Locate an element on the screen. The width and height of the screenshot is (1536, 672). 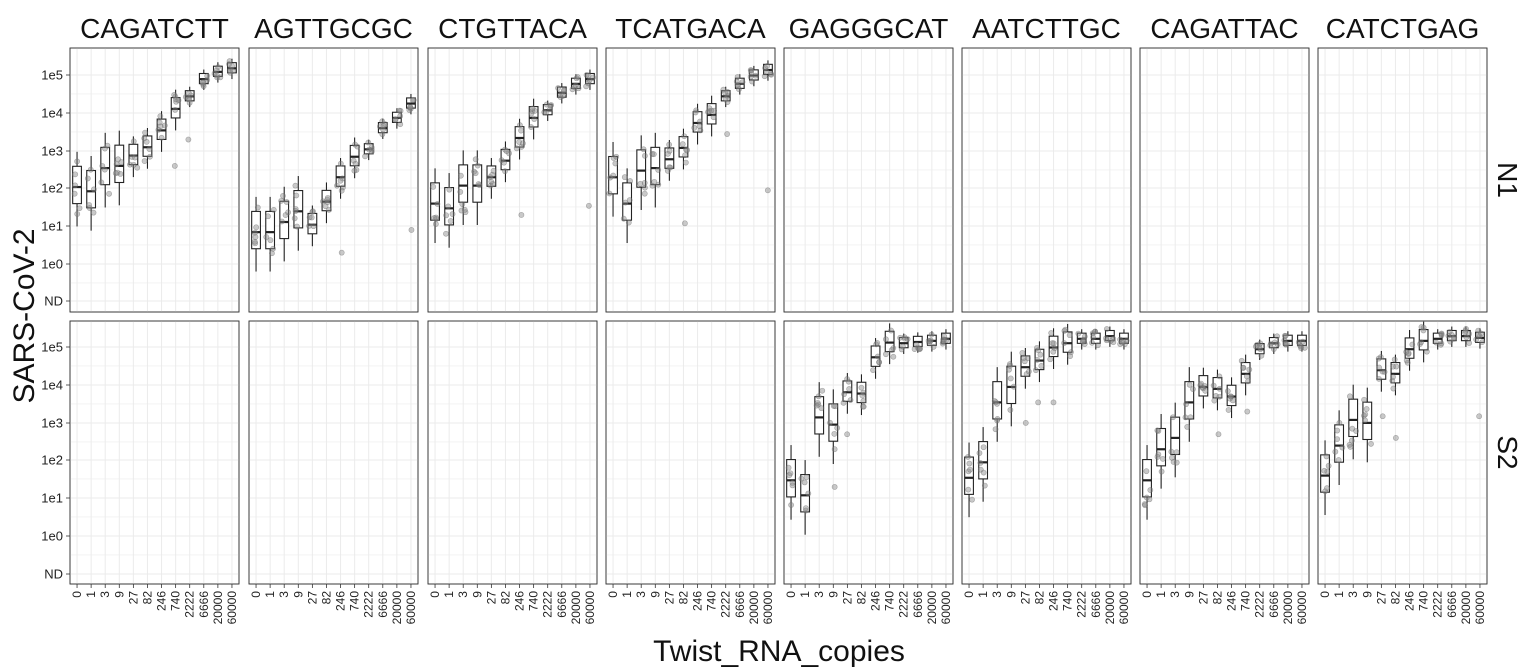
x-tick-label: 1 is located at coordinates (1161, 594).